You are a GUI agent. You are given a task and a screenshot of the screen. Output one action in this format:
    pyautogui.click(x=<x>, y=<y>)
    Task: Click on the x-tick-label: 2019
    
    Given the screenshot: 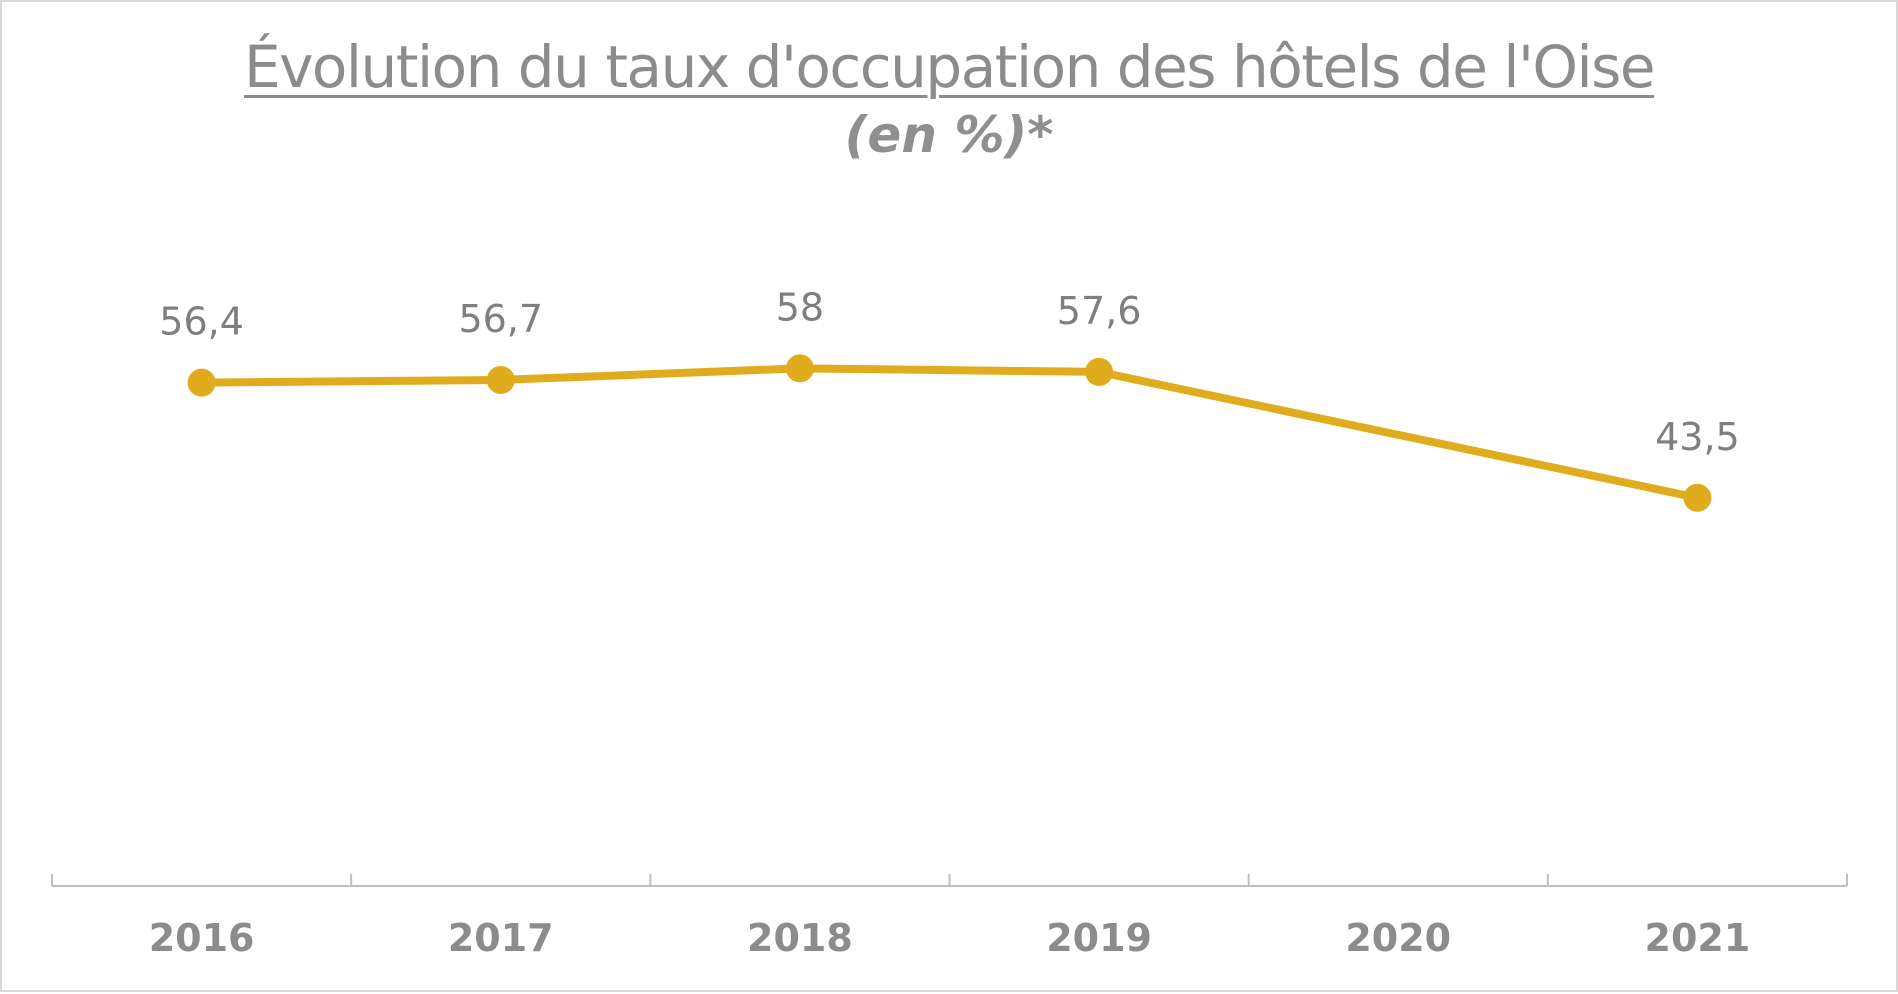 What is the action you would take?
    pyautogui.click(x=1099, y=938)
    